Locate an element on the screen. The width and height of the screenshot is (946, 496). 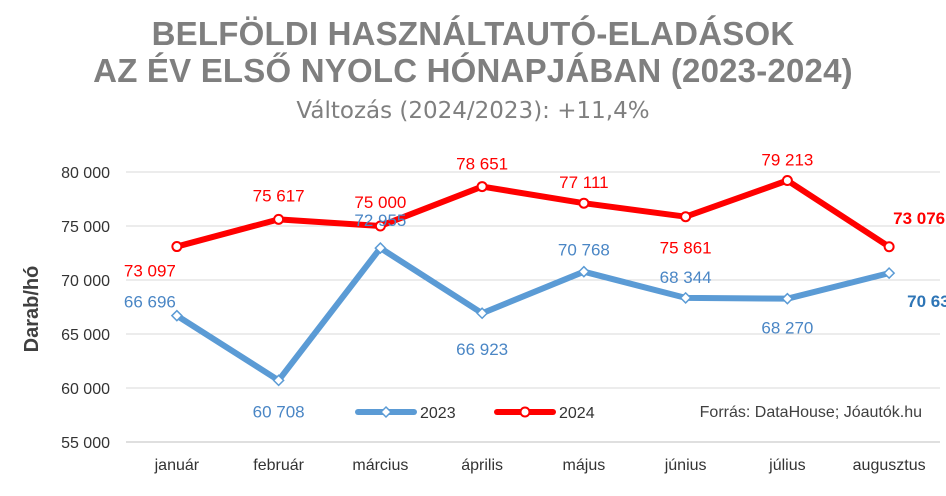
y-tick-label: 55 000 is located at coordinates (85, 443).